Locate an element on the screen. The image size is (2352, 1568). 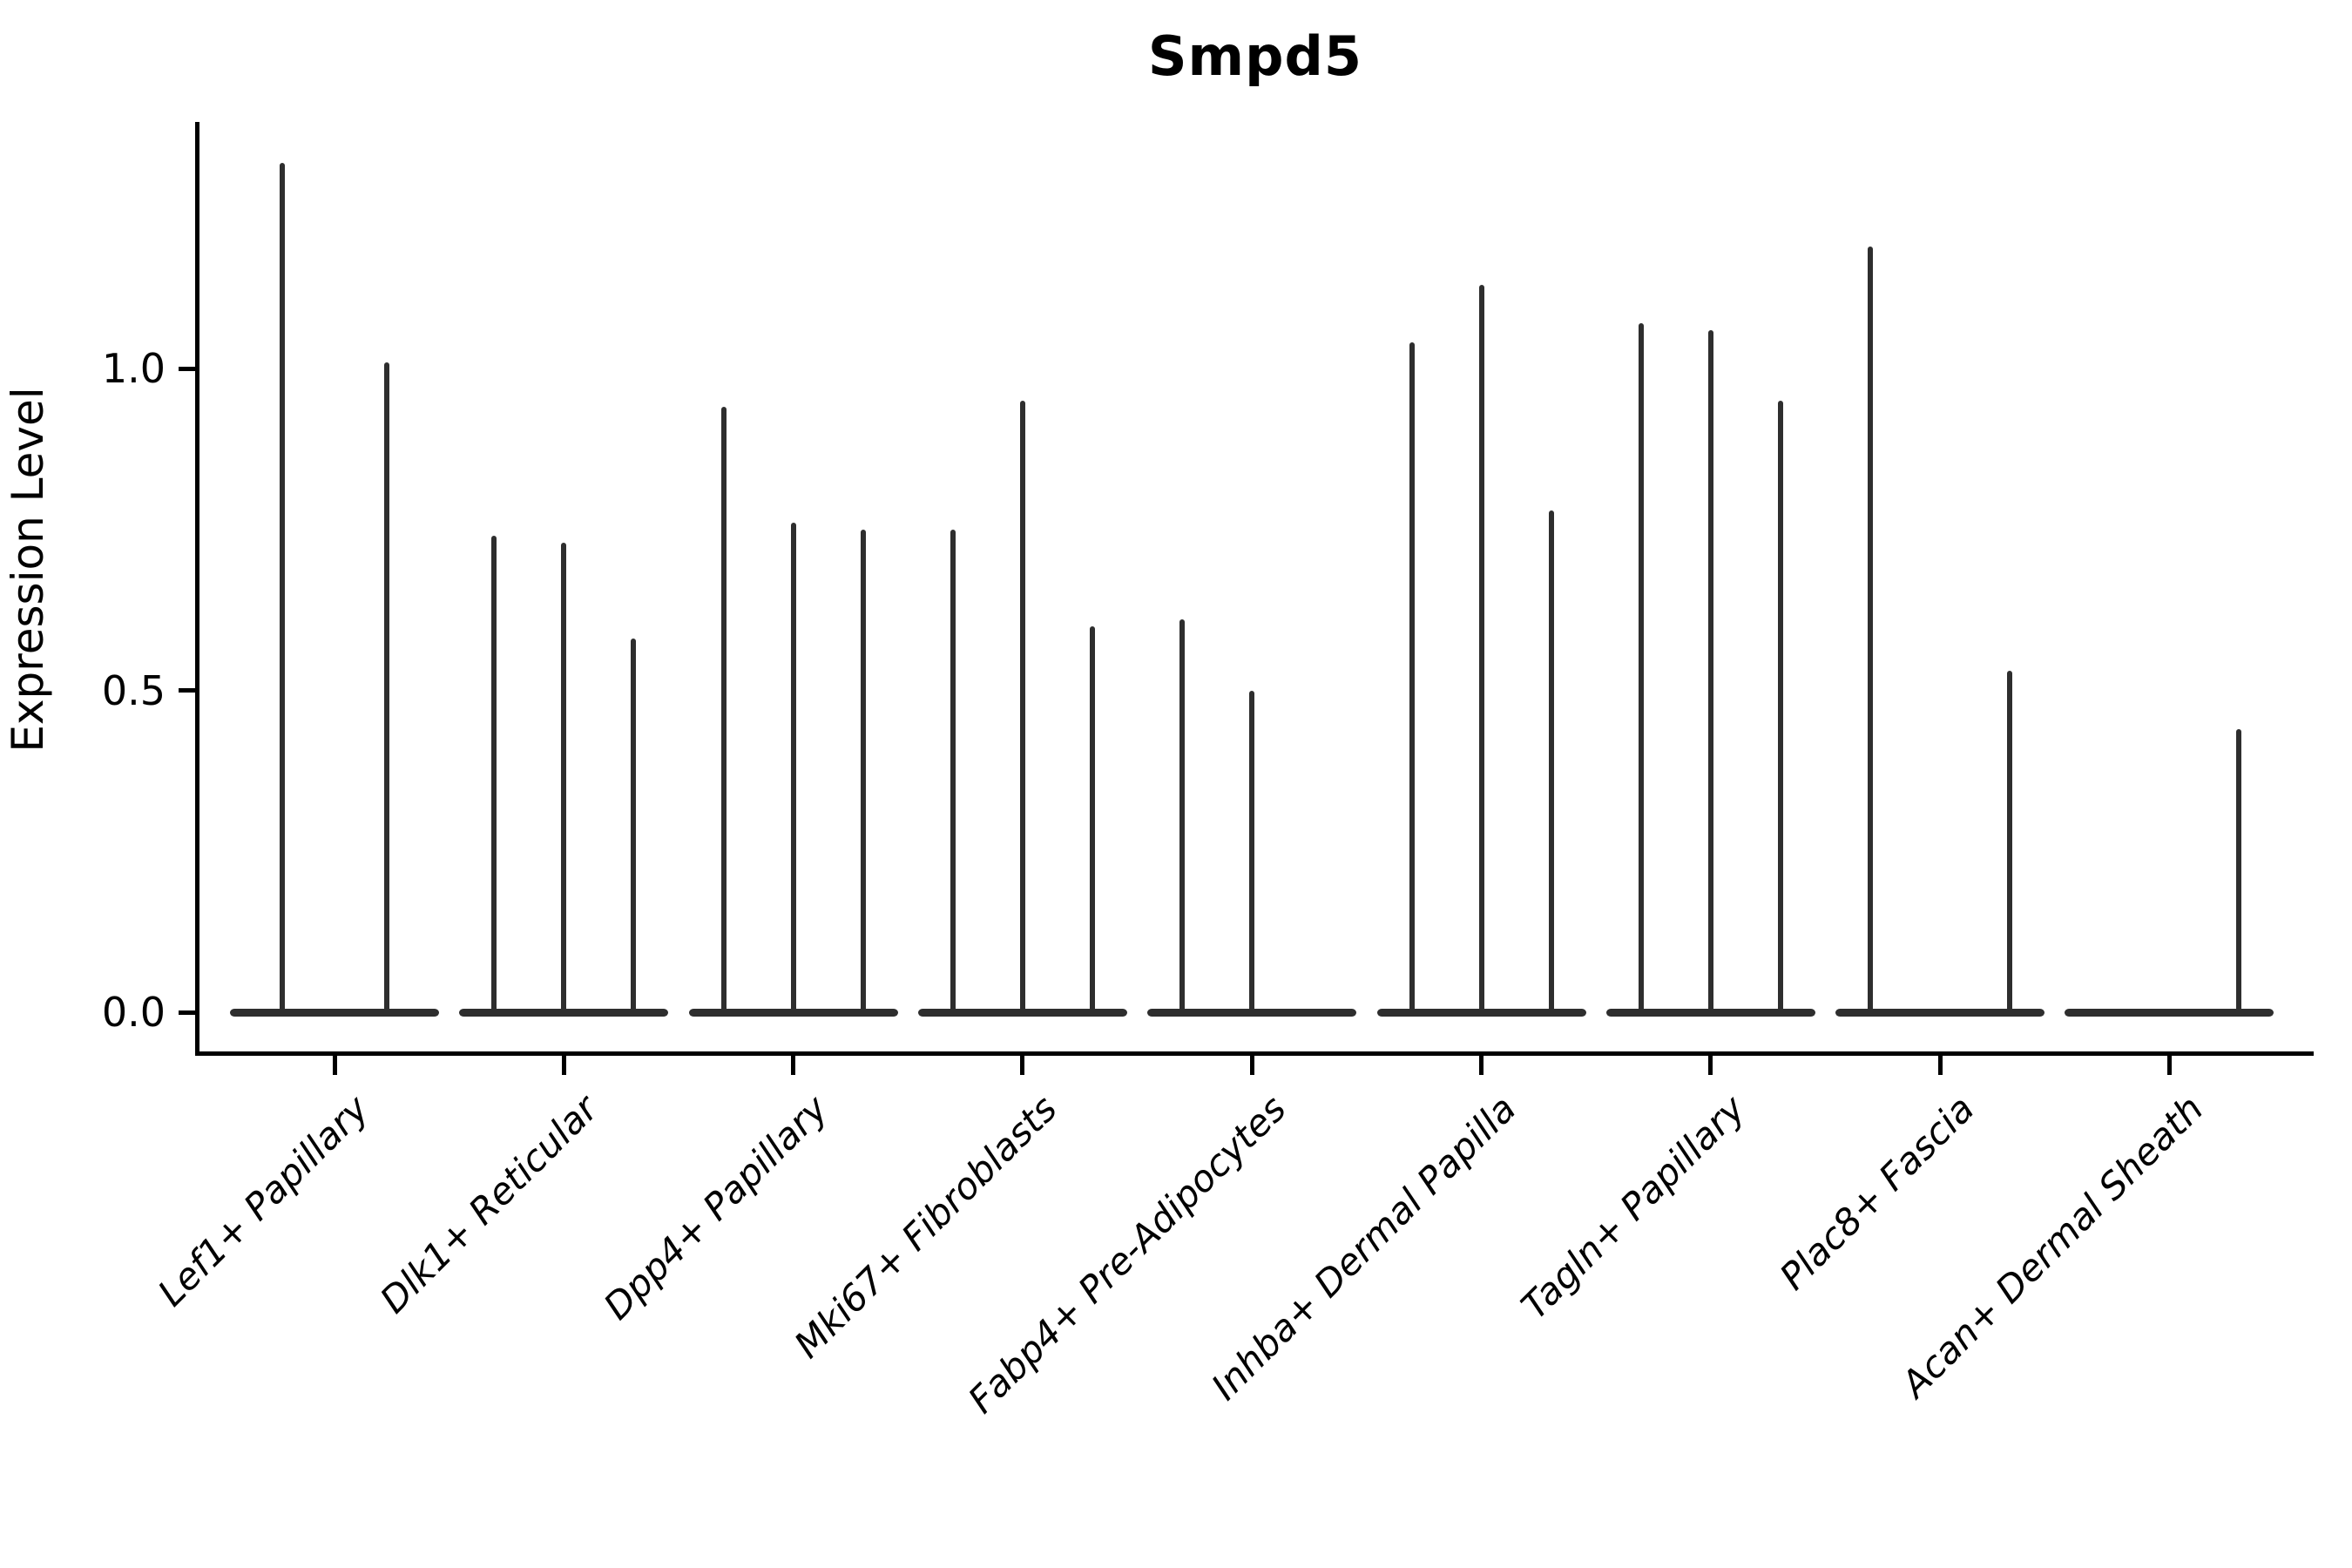
x-tick-label-plac8-fascia: Plac8+ Fascia is located at coordinates (1877, 1193).